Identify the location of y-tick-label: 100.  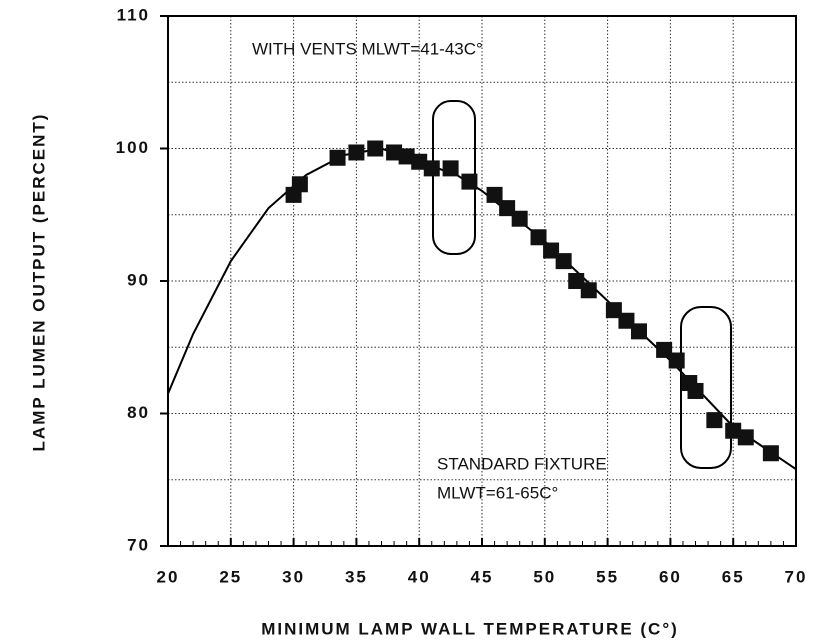
(133, 147).